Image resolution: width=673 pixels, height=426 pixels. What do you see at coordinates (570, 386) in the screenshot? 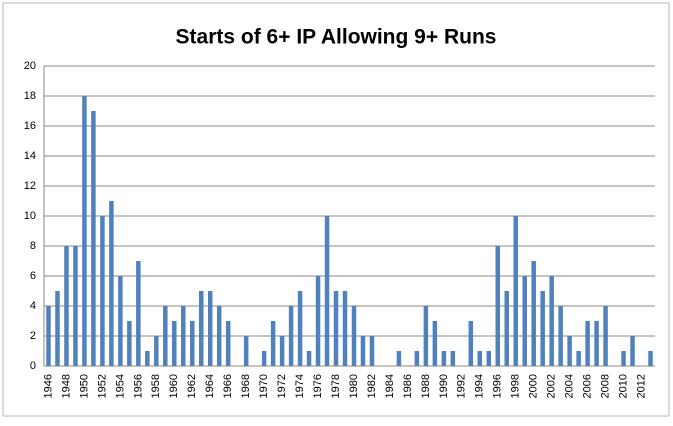
I see `x-tick-label: 2004` at bounding box center [570, 386].